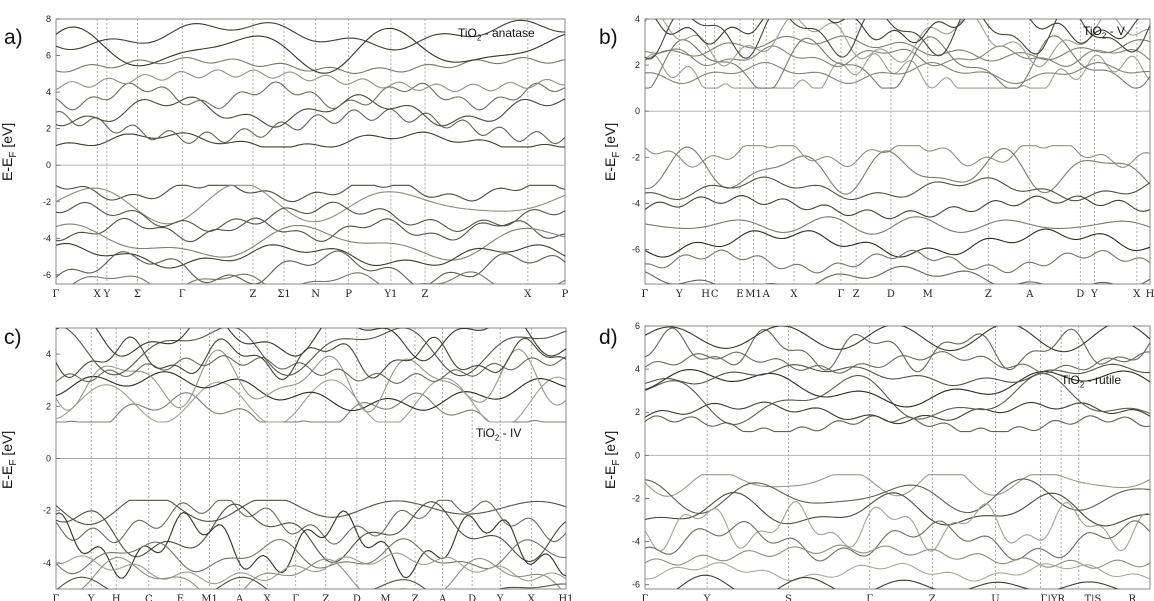 This screenshot has width=1154, height=601. What do you see at coordinates (1104, 32) in the screenshot?
I see `material-label: TiO2 - V` at bounding box center [1104, 32].